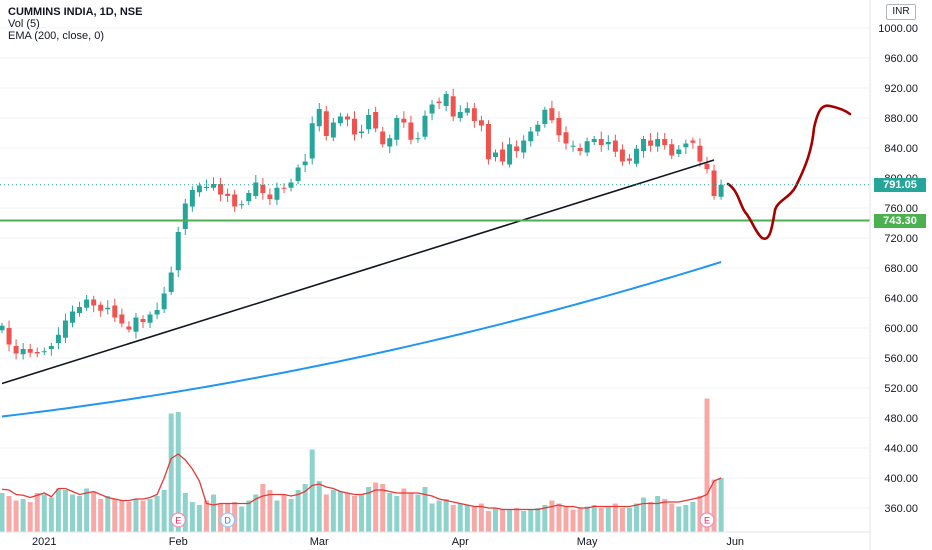 This screenshot has width=932, height=550. I want to click on event-marker-label: E, so click(707, 521).